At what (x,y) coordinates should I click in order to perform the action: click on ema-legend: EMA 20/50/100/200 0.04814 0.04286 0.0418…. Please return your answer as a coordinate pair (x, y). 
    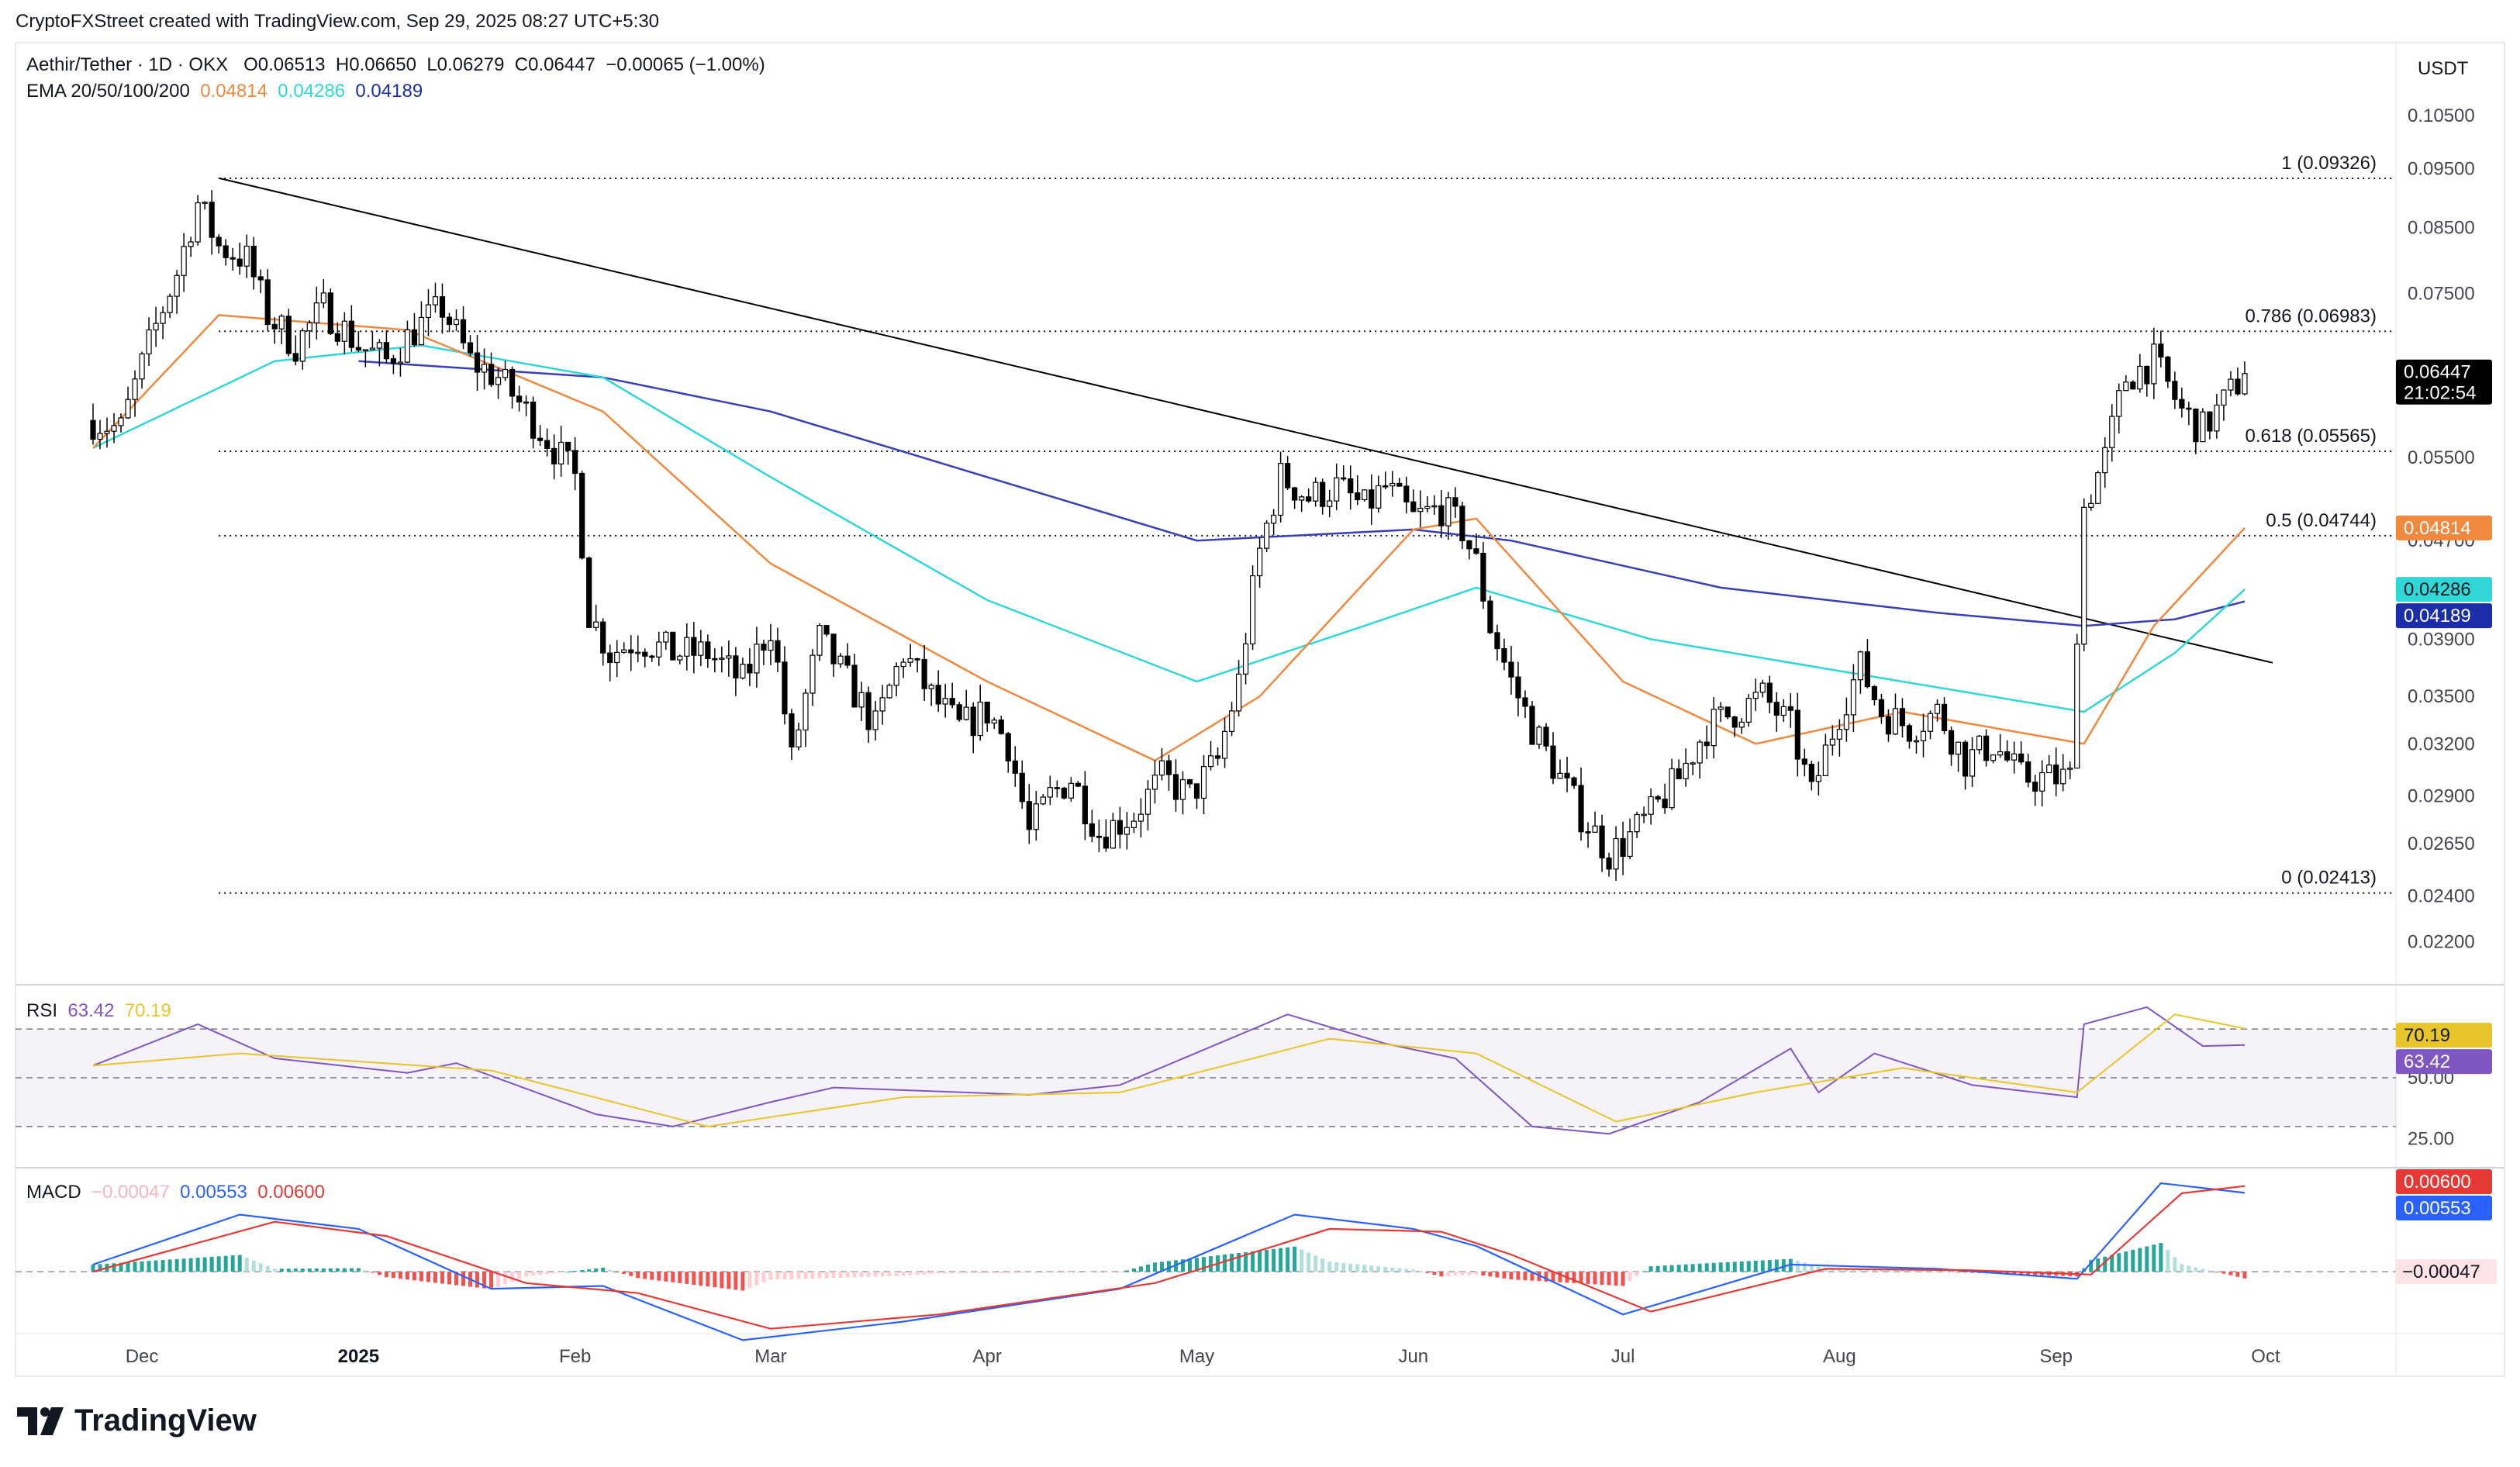
    Looking at the image, I should click on (224, 91).